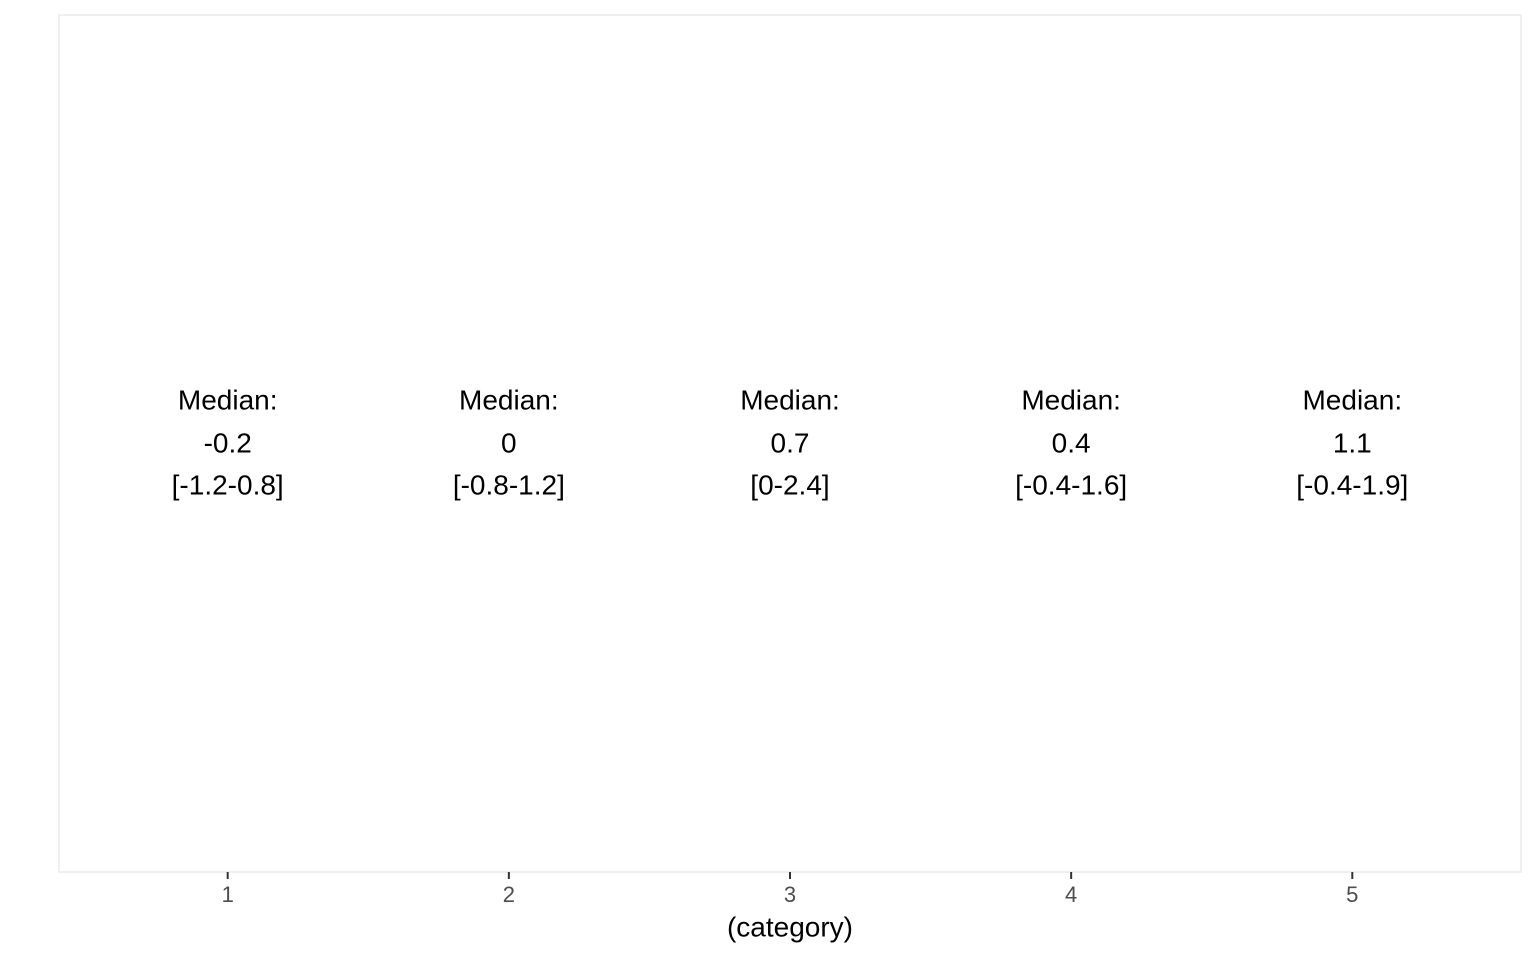 The height and width of the screenshot is (960, 1536). I want to click on range-label: [0-2.4], so click(789, 484).